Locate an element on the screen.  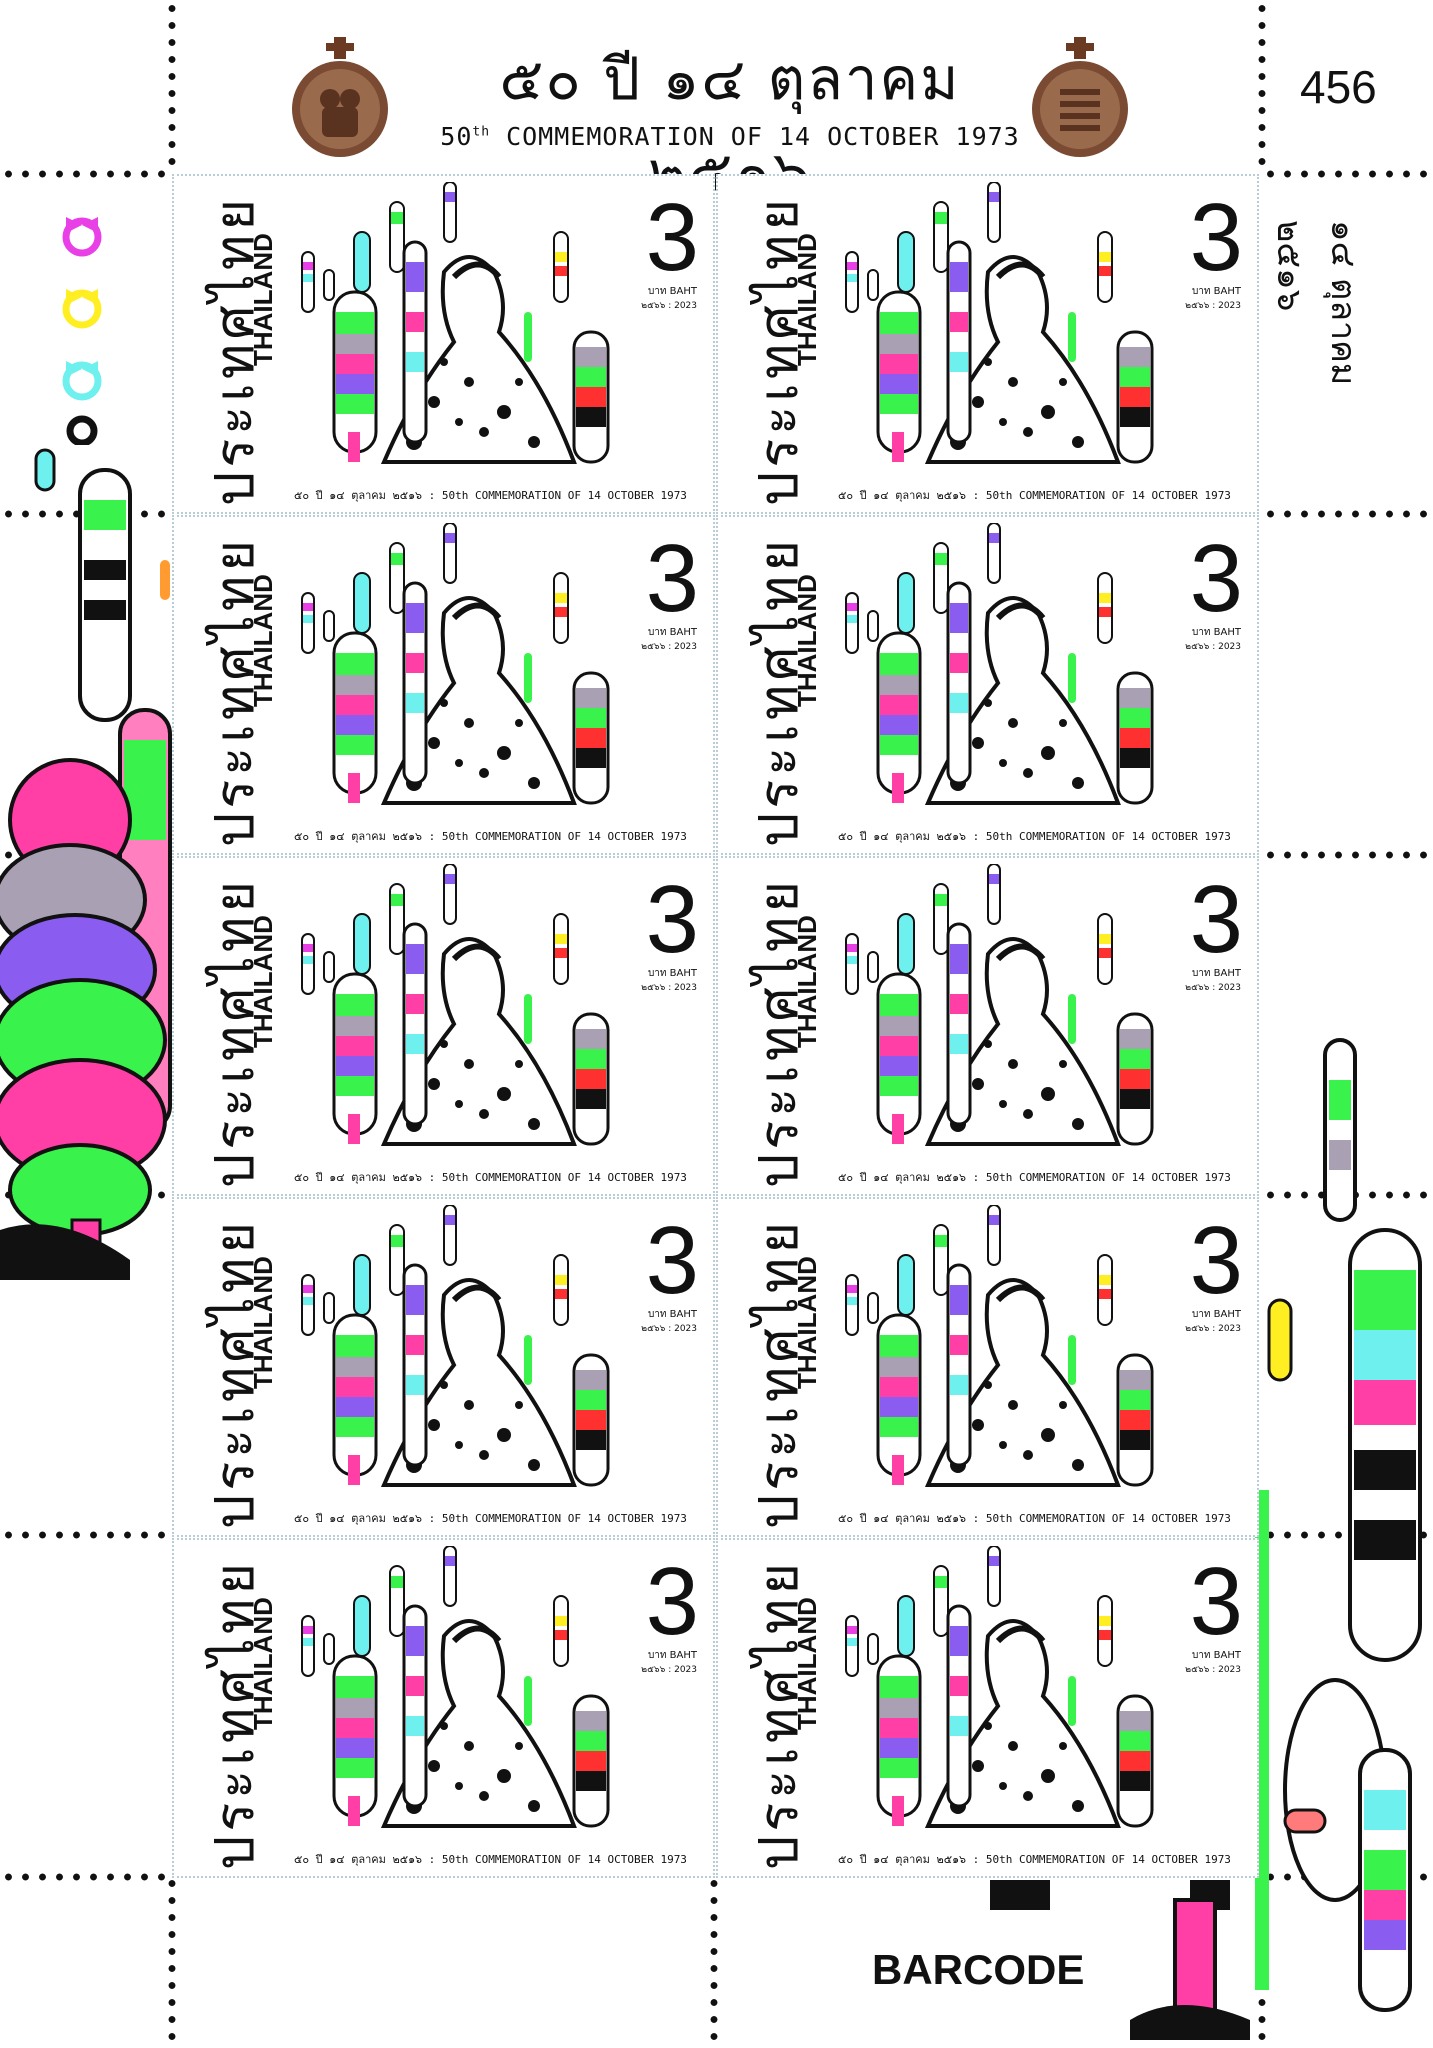
sheet-title-english: 50th COMMEMORATION OF 14 OCTOBER 1973 is located at coordinates (730, 136).